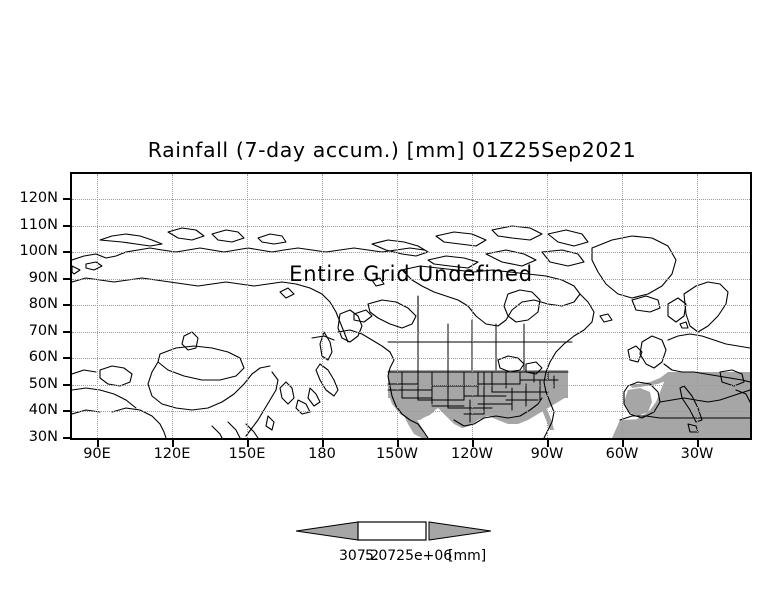  Describe the element at coordinates (43, 410) in the screenshot. I see `y-axis-label: 40N` at that location.